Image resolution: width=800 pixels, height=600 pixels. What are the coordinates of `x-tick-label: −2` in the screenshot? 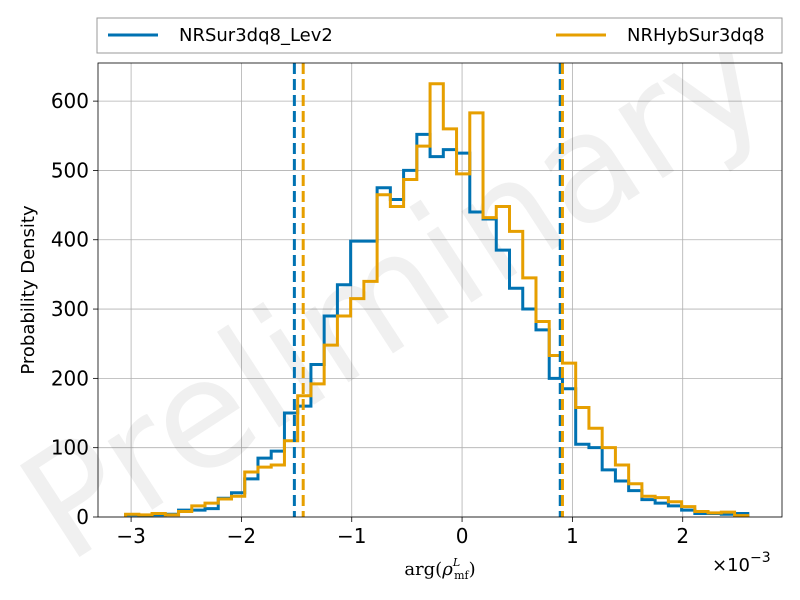 It's located at (241, 536).